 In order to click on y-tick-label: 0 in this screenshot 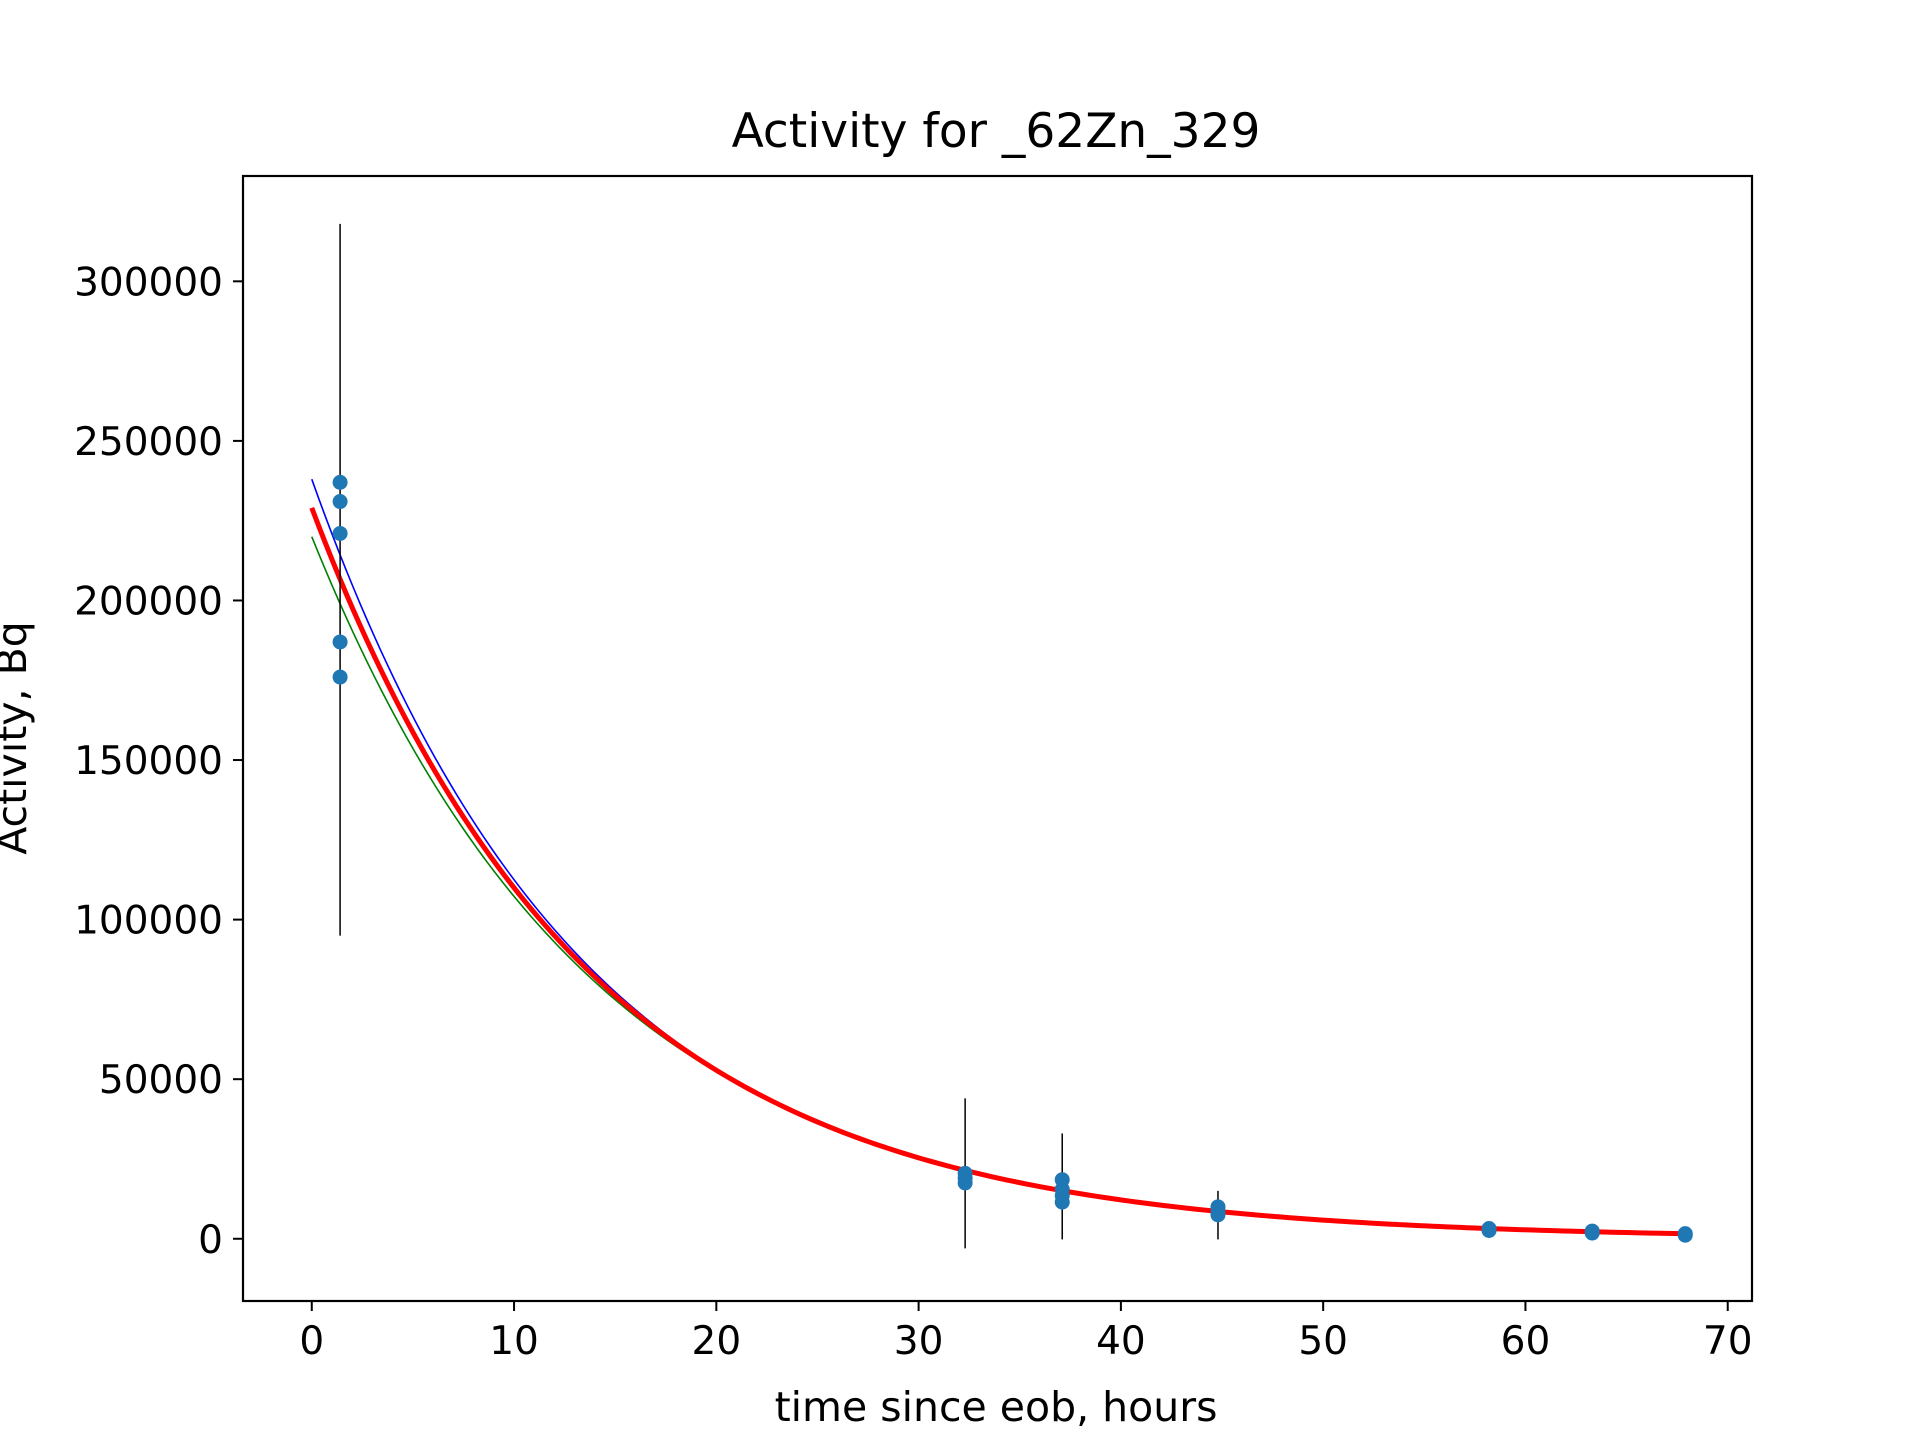, I will do `click(210, 1240)`.